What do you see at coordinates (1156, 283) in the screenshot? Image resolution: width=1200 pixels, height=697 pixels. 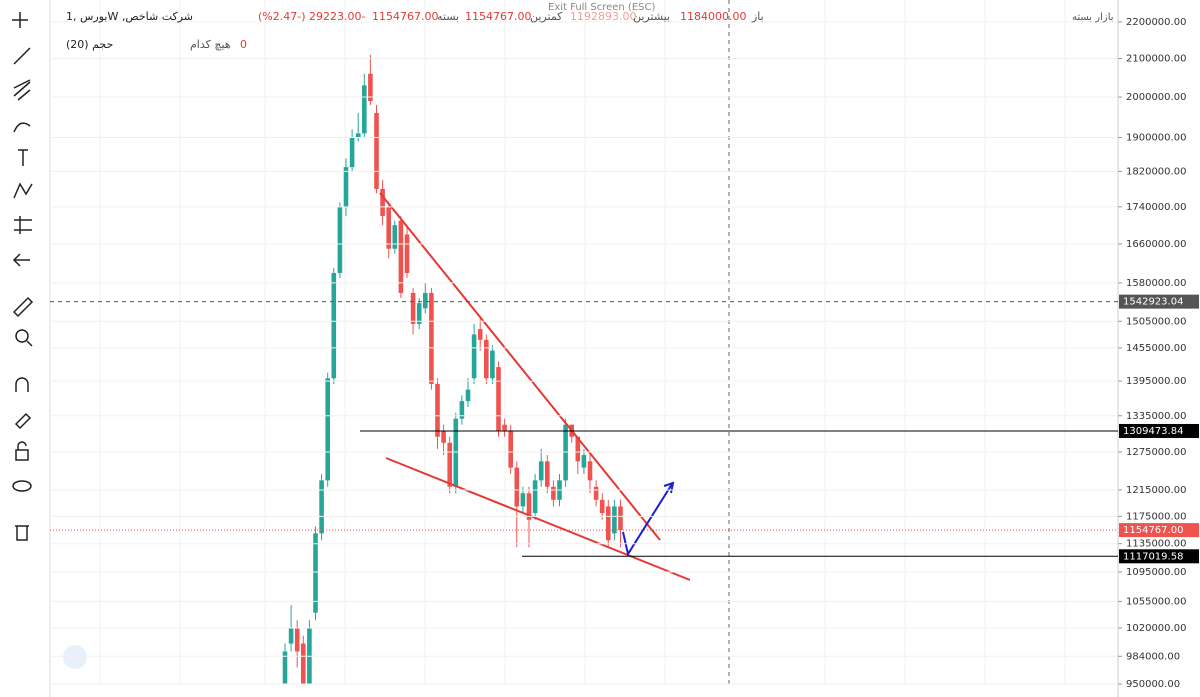 I see `y-tick-label: 1580000.00` at bounding box center [1156, 283].